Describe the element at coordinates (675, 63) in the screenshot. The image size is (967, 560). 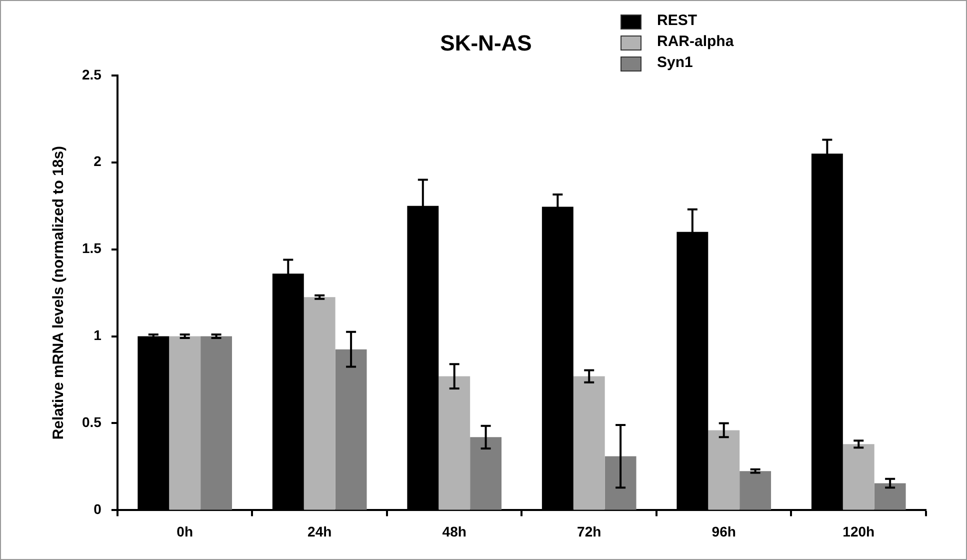
I see `legend-label: Syn1` at that location.